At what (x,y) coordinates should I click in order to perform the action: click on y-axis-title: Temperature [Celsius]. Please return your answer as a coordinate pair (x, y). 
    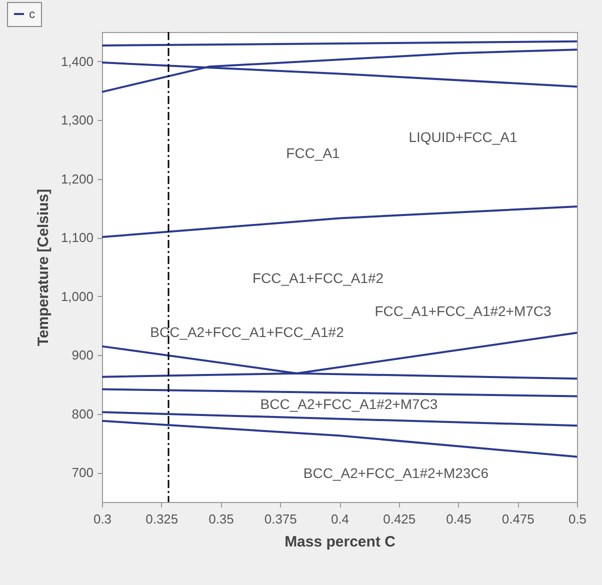
    Looking at the image, I should click on (43, 267).